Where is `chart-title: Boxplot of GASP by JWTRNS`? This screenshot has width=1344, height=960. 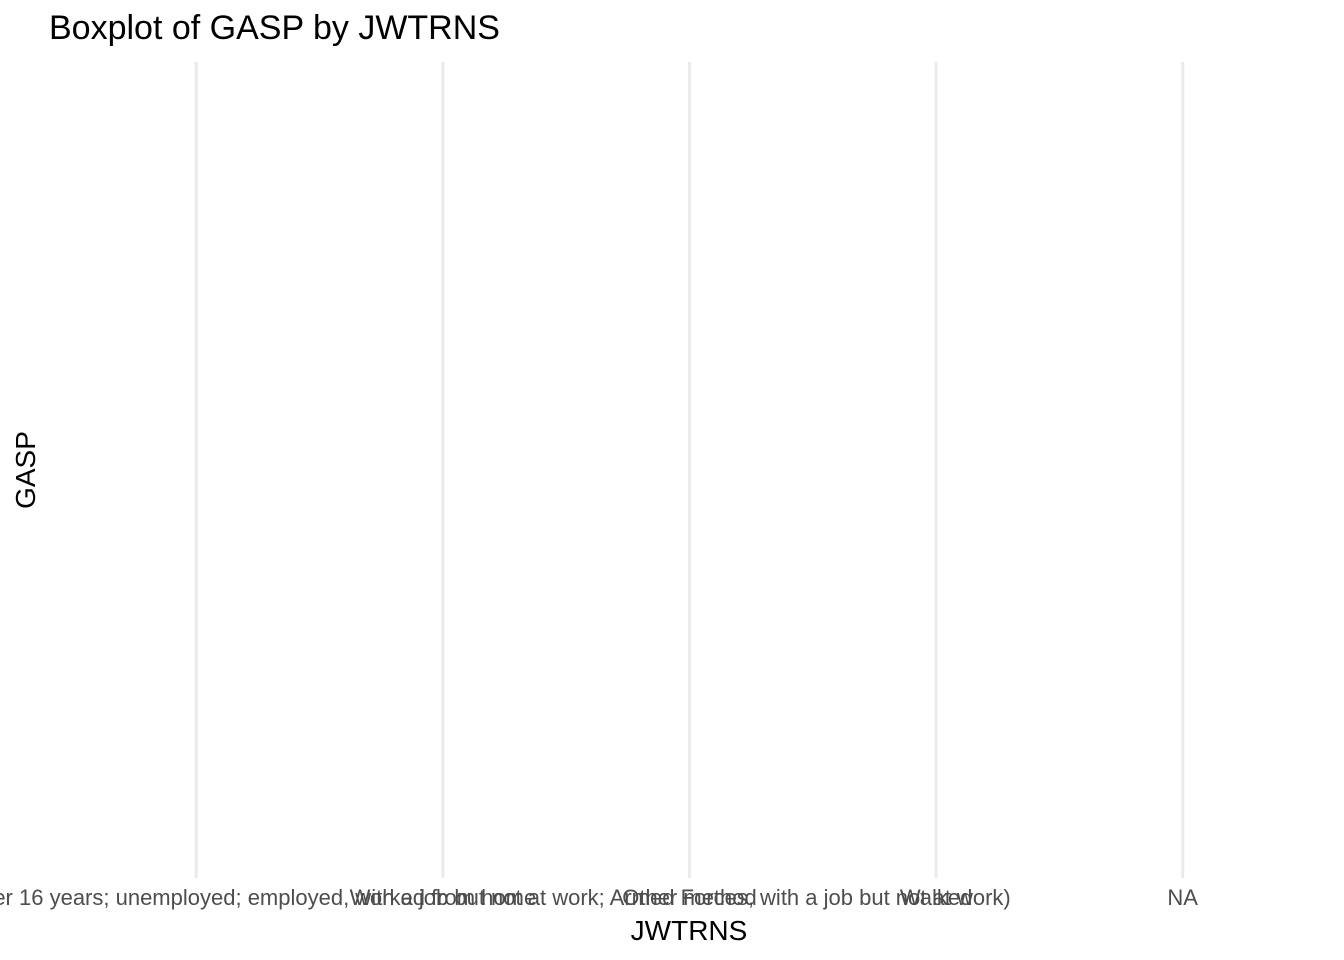
chart-title: Boxplot of GASP by JWTRNS is located at coordinates (274, 28).